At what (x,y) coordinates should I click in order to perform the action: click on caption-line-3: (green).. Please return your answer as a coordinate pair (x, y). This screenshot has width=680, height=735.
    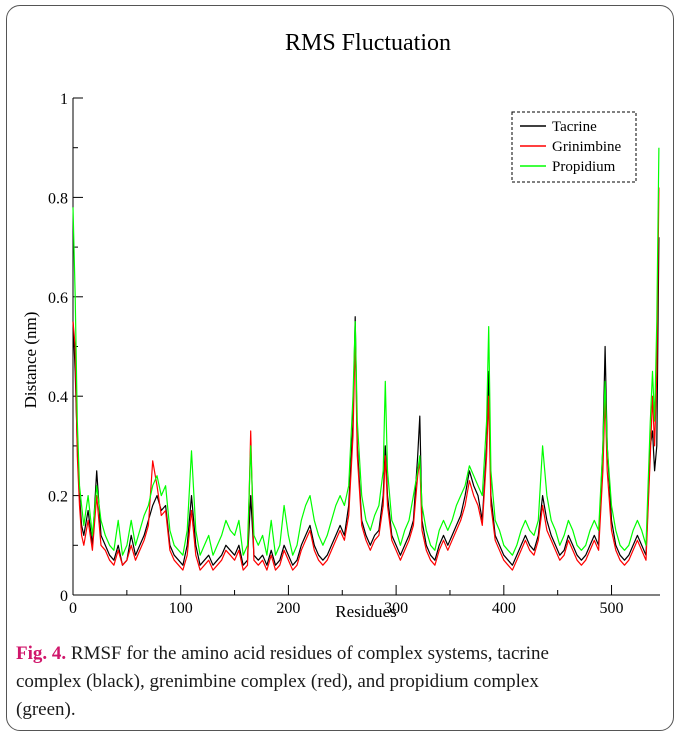
    Looking at the image, I should click on (46, 709).